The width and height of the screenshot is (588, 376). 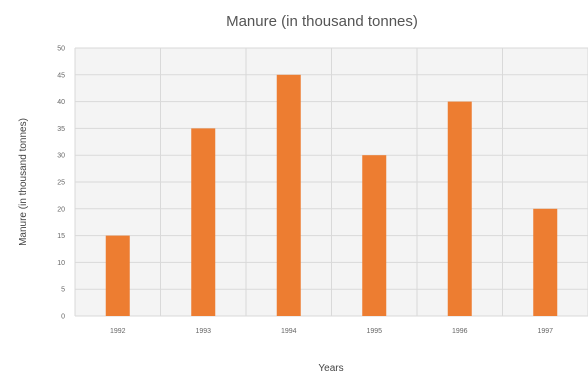 I want to click on x-axis-ticks: 1992 1993 1994 1995 1996 1997, so click(x=331, y=331).